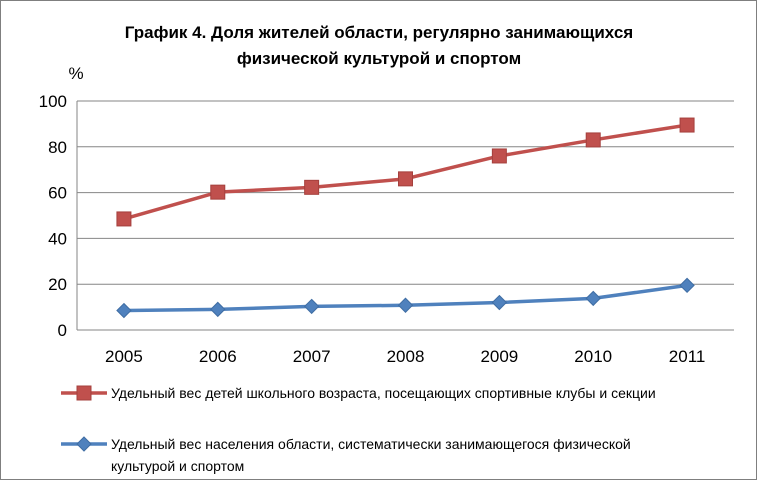  I want to click on y-tick-label: 60, so click(57, 193).